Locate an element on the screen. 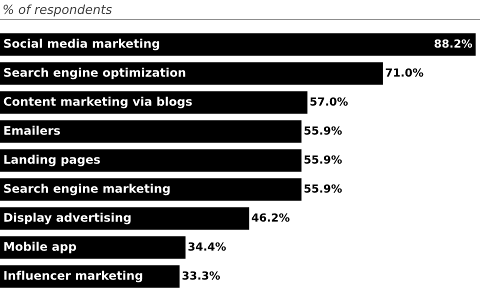 The width and height of the screenshot is (480, 300). y-tick-label: Influencer marketing is located at coordinates (73, 276).